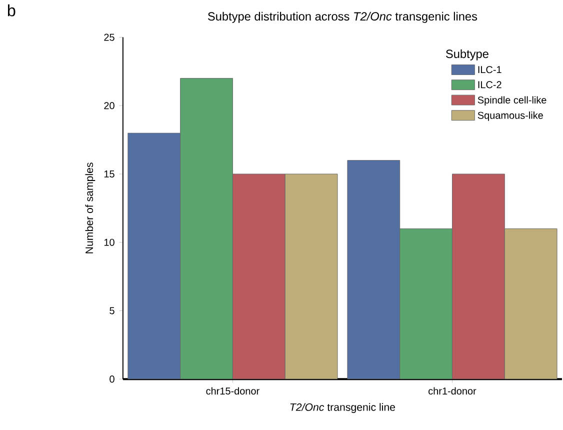 The width and height of the screenshot is (563, 430). I want to click on x-tick-label: chr1-donor, so click(452, 390).